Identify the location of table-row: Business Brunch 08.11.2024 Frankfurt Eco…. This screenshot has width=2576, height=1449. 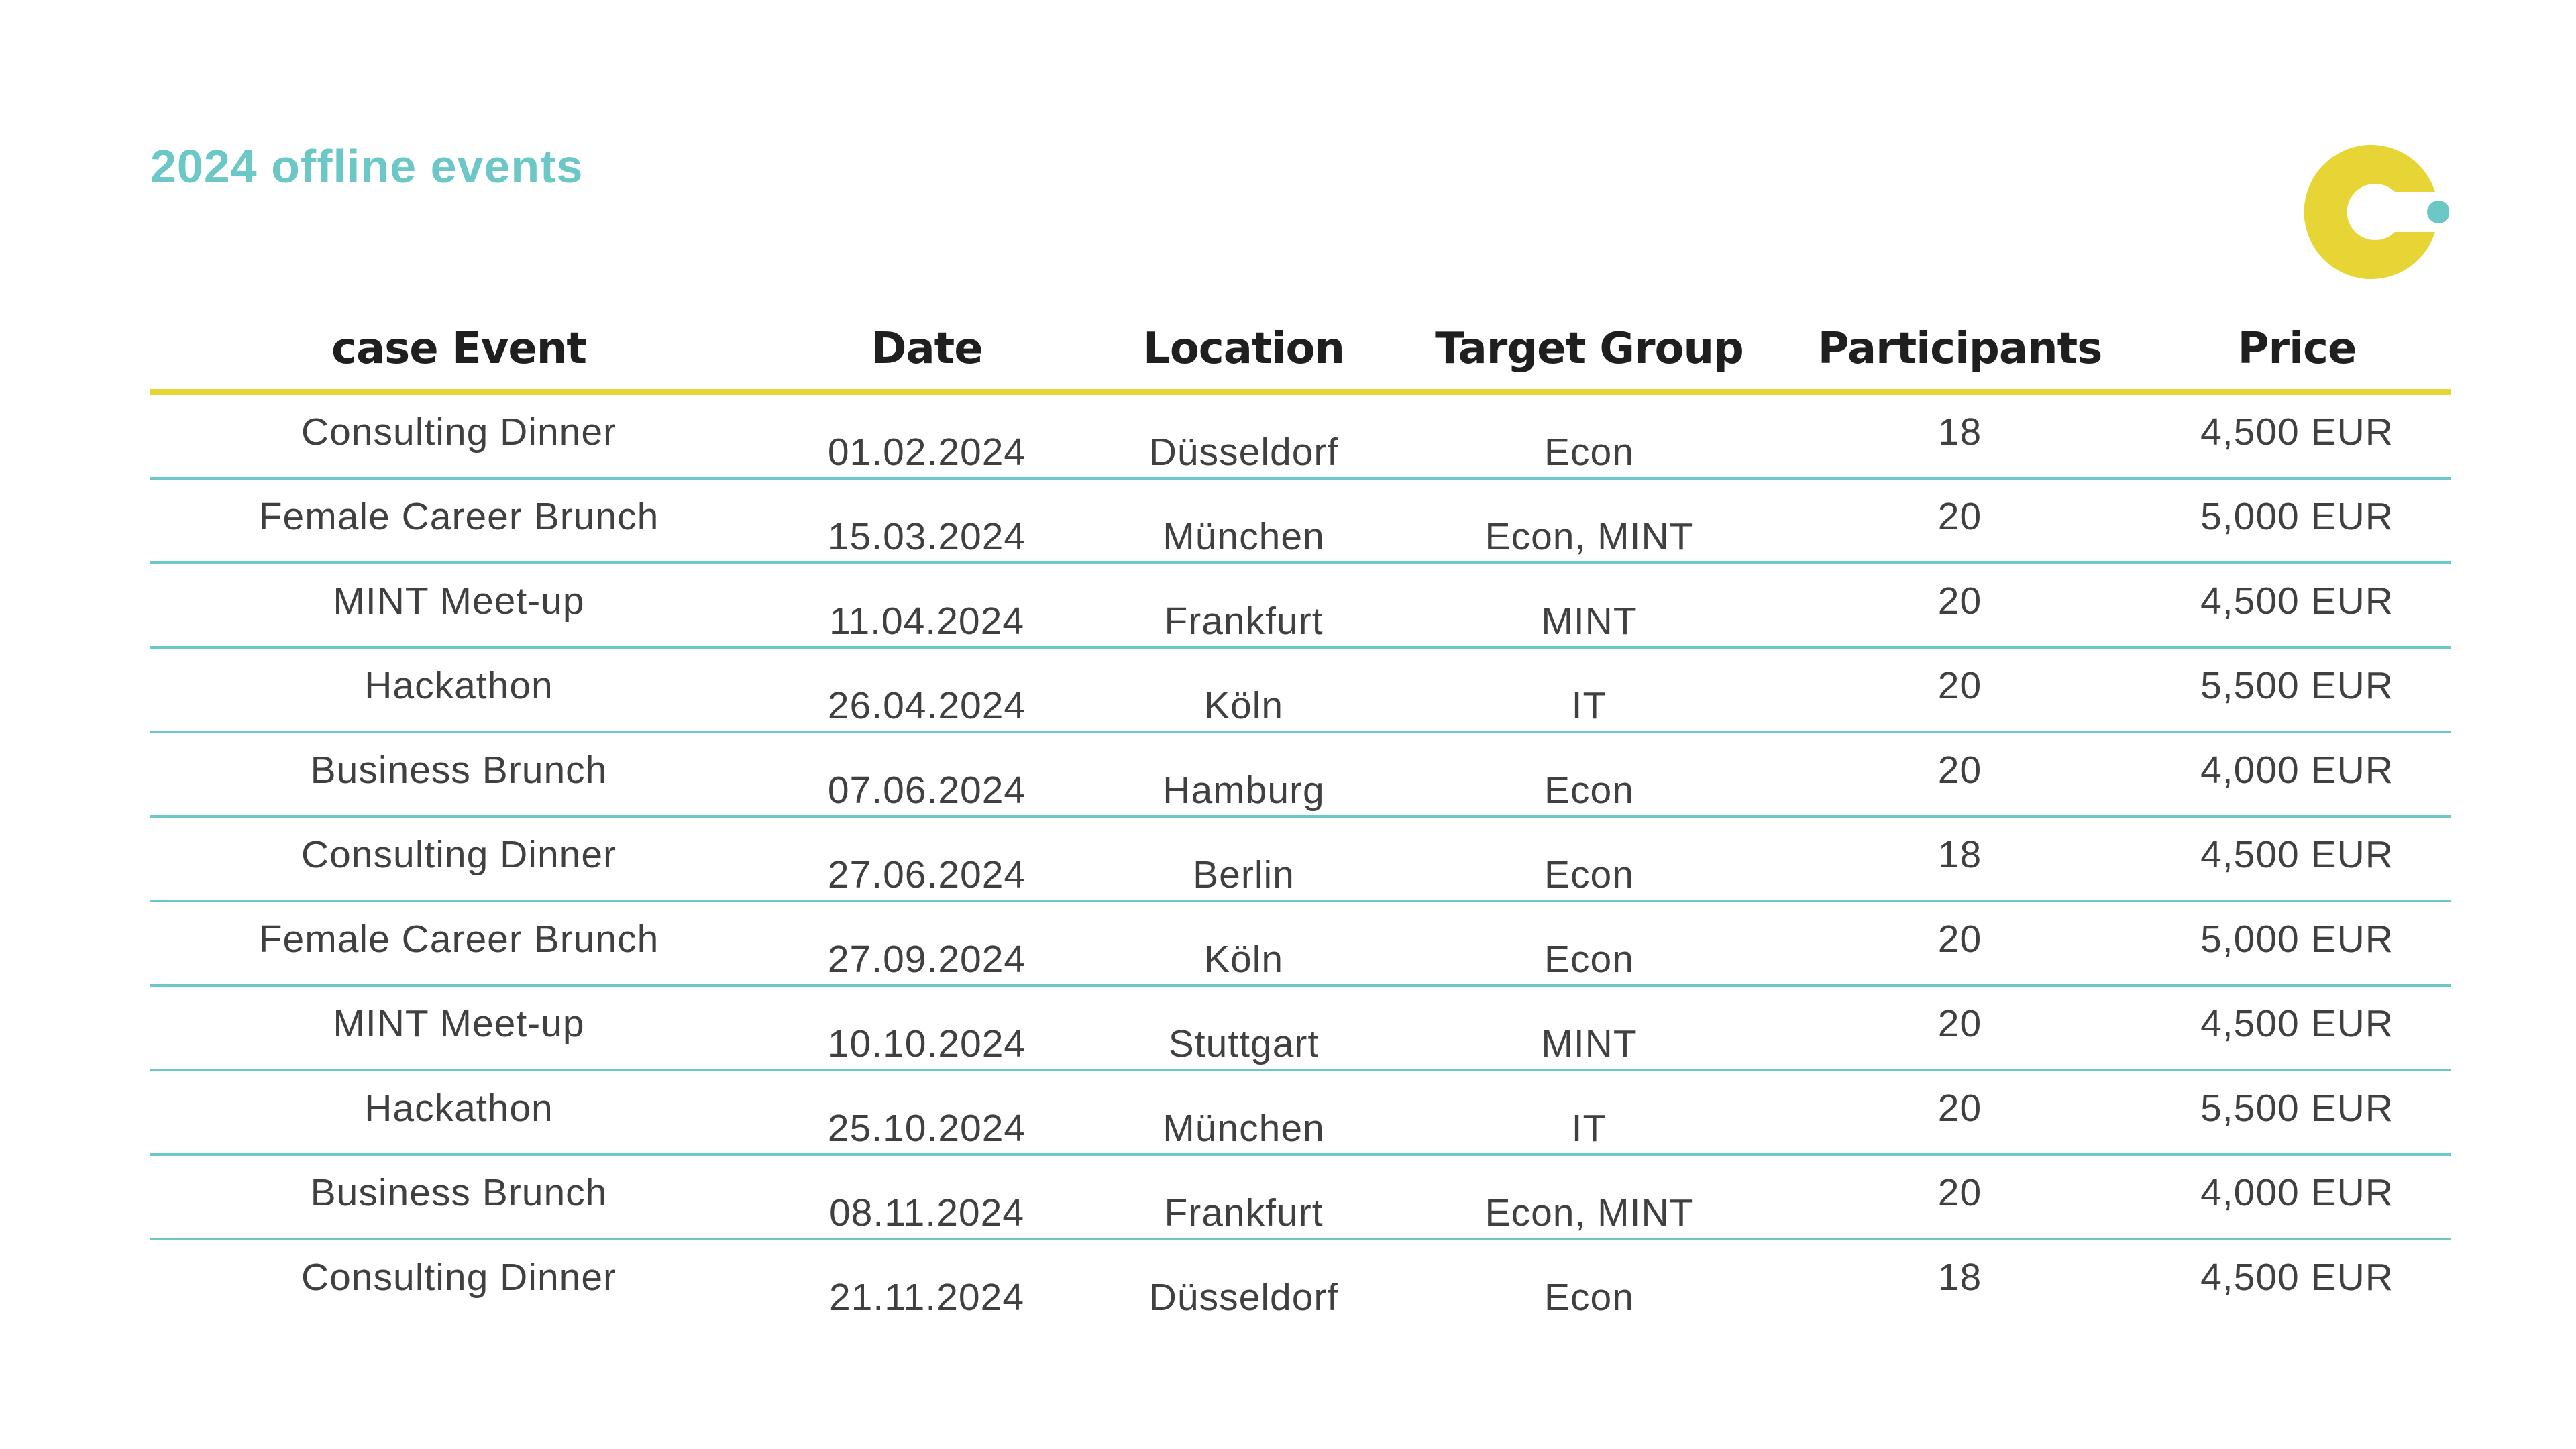
(1300, 1198).